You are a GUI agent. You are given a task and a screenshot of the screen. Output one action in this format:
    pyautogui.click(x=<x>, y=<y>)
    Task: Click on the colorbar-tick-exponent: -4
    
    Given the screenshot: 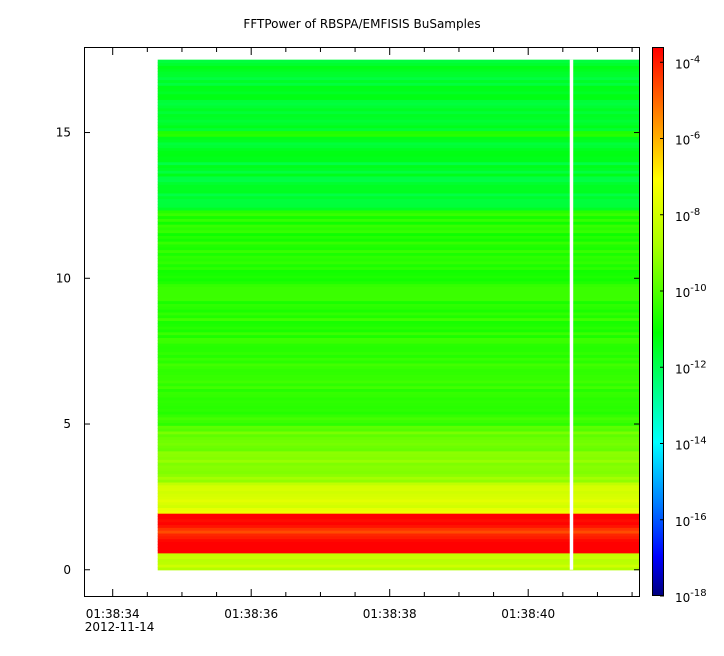 What is the action you would take?
    pyautogui.click(x=695, y=59)
    